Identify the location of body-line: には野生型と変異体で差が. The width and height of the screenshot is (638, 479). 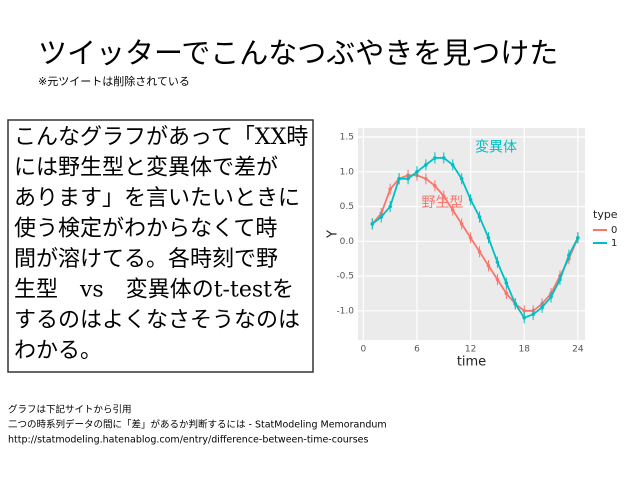
(146, 168).